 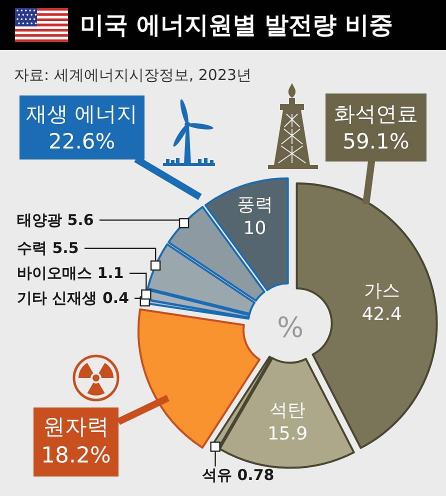 I want to click on text: 자료: 세계에너지시장정보, 2023년, so click(x=133, y=75).